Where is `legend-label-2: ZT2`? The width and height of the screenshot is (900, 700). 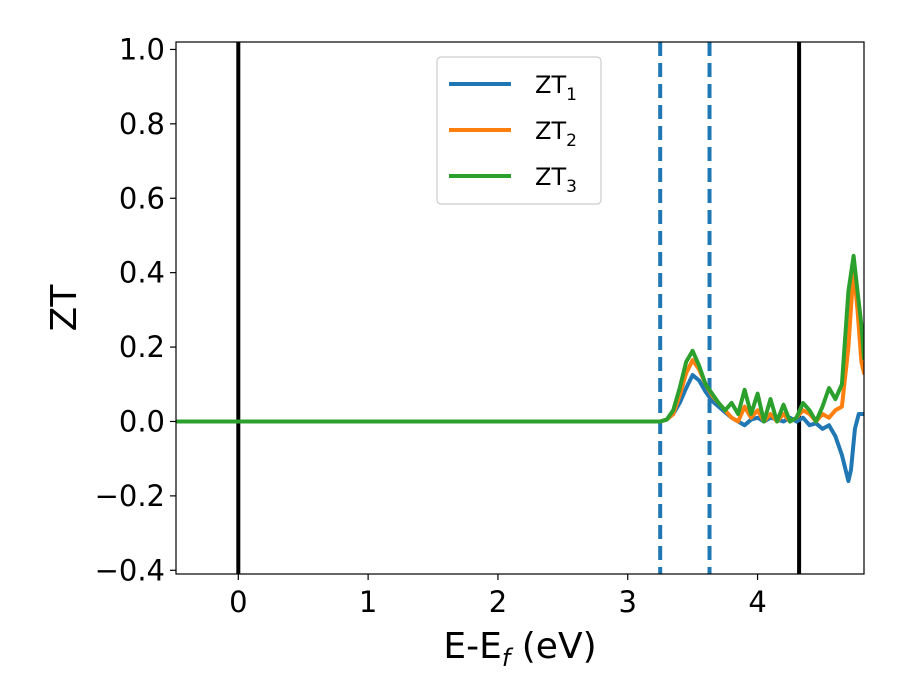
legend-label-2: ZT2 is located at coordinates (556, 134).